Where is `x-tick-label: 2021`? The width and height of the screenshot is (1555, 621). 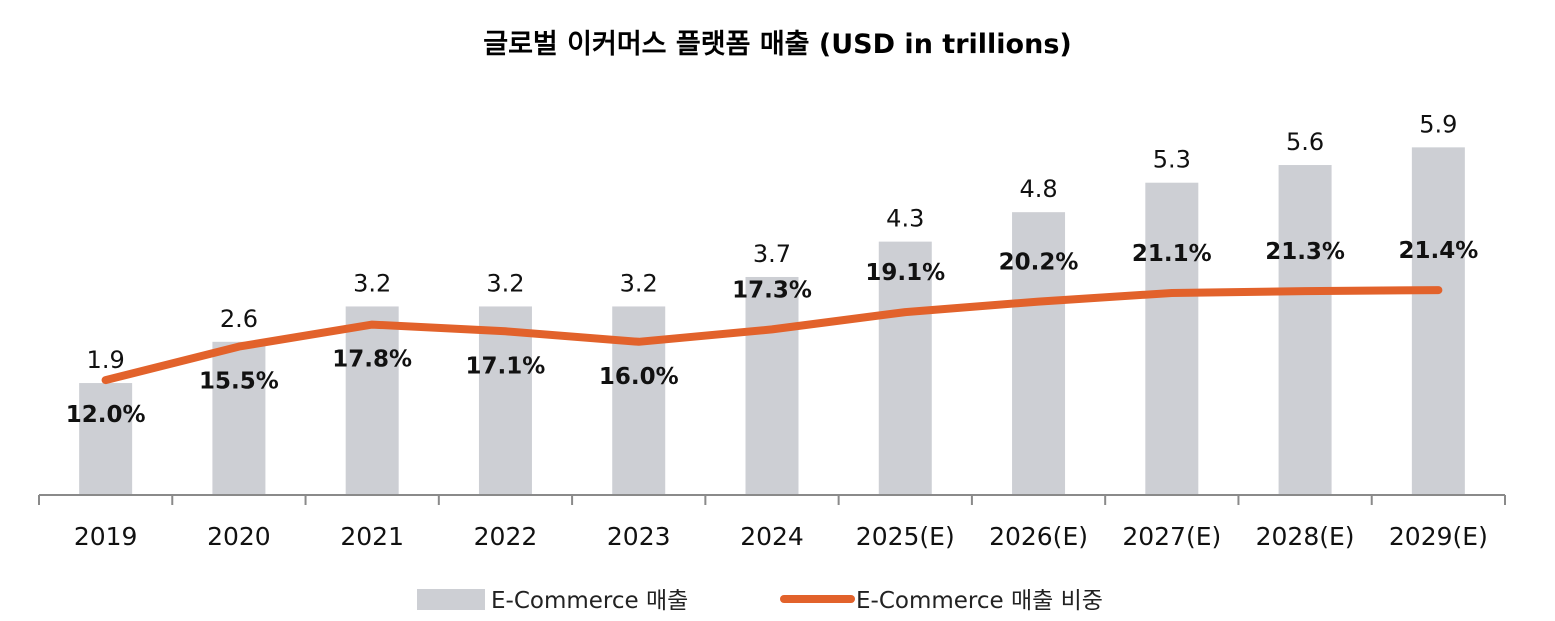 x-tick-label: 2021 is located at coordinates (372, 536).